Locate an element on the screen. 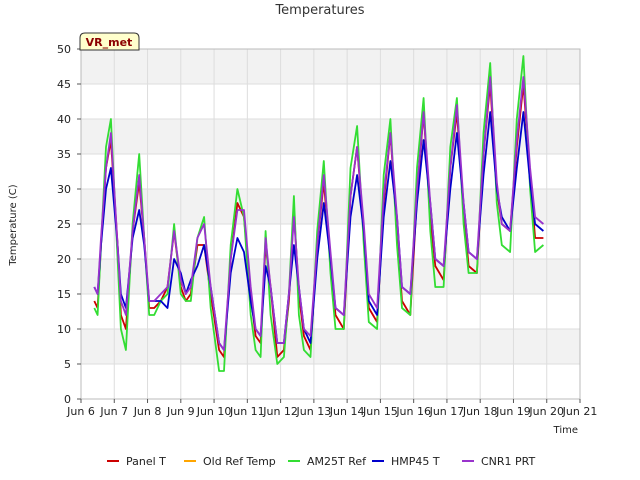 The height and width of the screenshot is (480, 640). legend-label: CNR1 PRT is located at coordinates (508, 461).